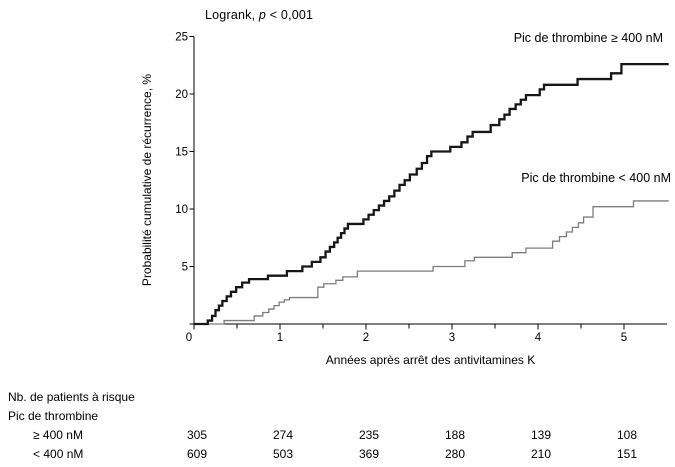 This screenshot has width=675, height=467. Describe the element at coordinates (53, 416) in the screenshot. I see `risk-table-subheader: Pic de thrombine` at that location.